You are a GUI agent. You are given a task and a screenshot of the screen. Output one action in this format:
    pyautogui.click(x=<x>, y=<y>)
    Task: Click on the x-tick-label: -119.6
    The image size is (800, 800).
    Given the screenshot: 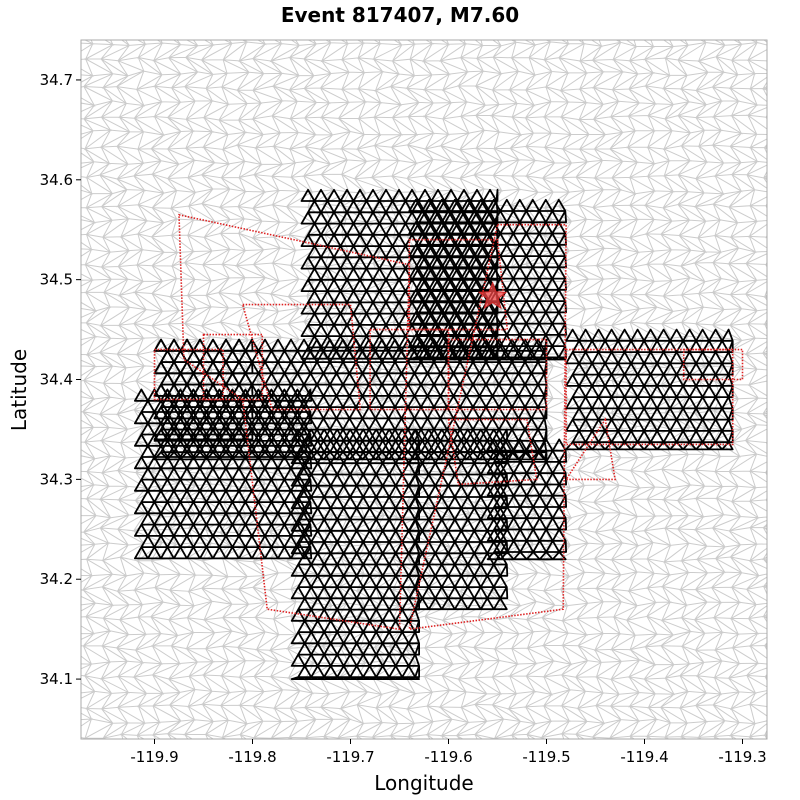 What is the action you would take?
    pyautogui.click(x=448, y=757)
    